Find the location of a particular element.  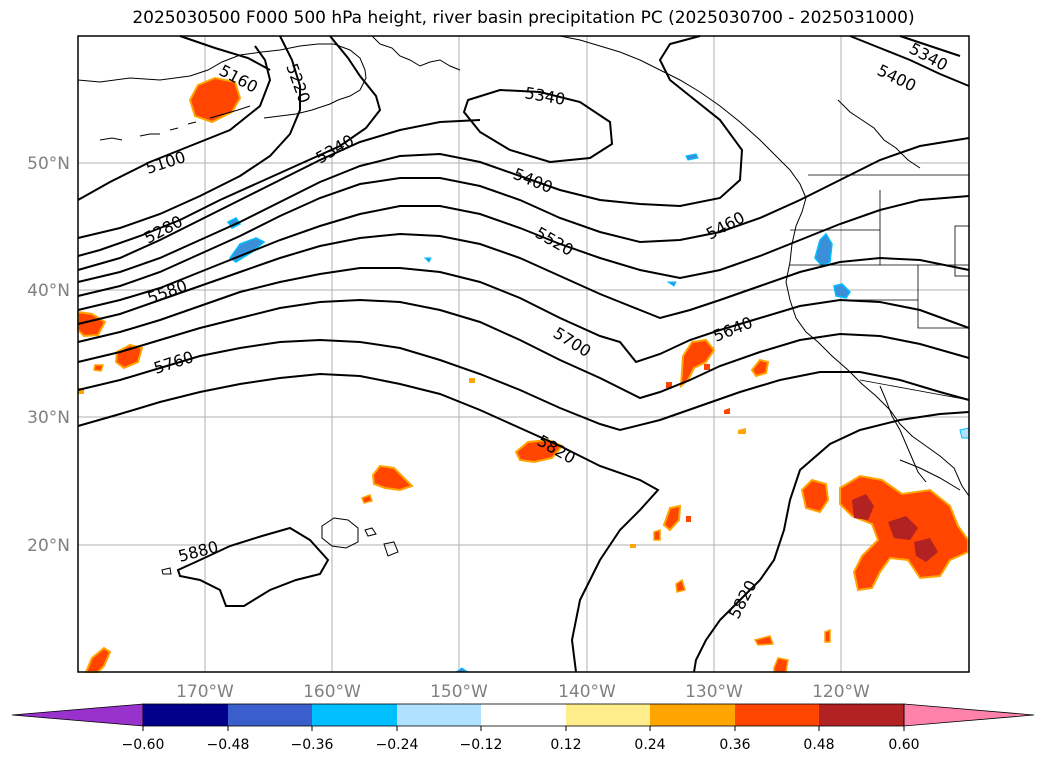

colorbar-tick-label: 0.12 is located at coordinates (565, 745).